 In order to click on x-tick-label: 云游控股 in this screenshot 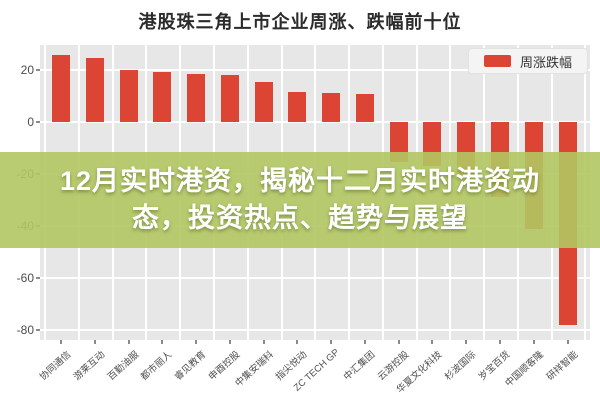, I will do `click(393, 366)`.